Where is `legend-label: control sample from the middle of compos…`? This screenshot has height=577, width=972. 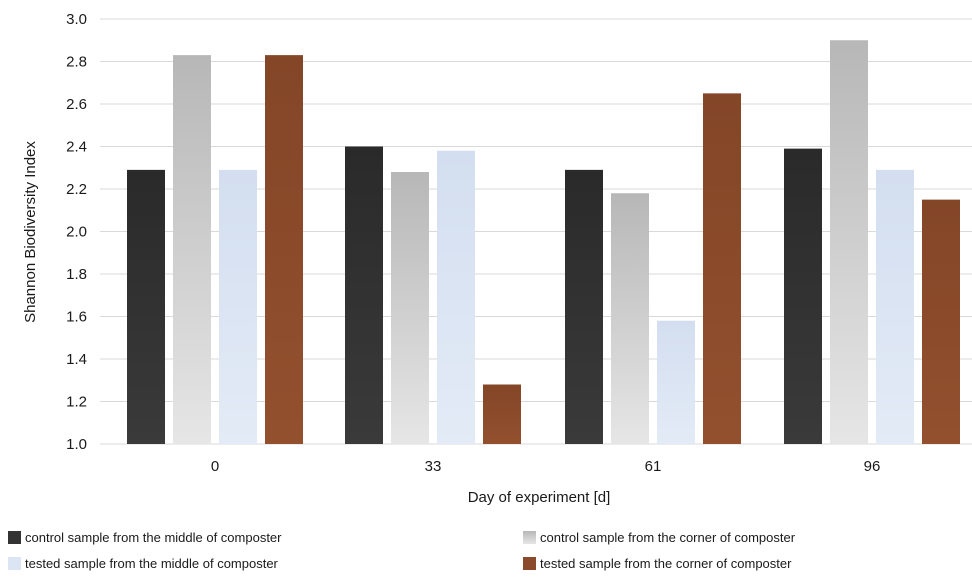 legend-label: control sample from the middle of compos… is located at coordinates (153, 537).